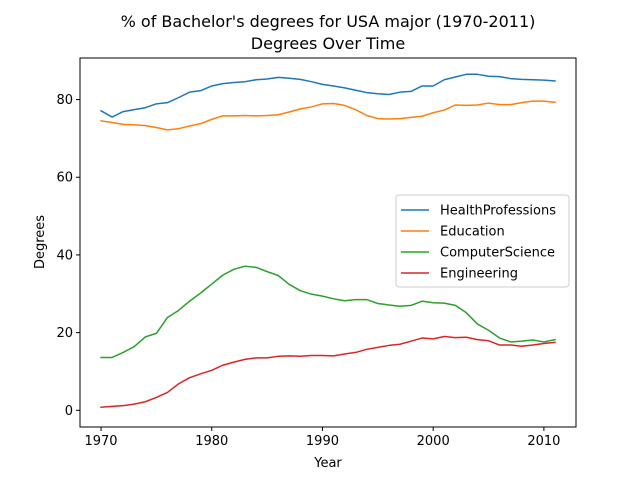 The image size is (640, 480). What do you see at coordinates (64, 178) in the screenshot?
I see `y-tick-label: 60` at bounding box center [64, 178].